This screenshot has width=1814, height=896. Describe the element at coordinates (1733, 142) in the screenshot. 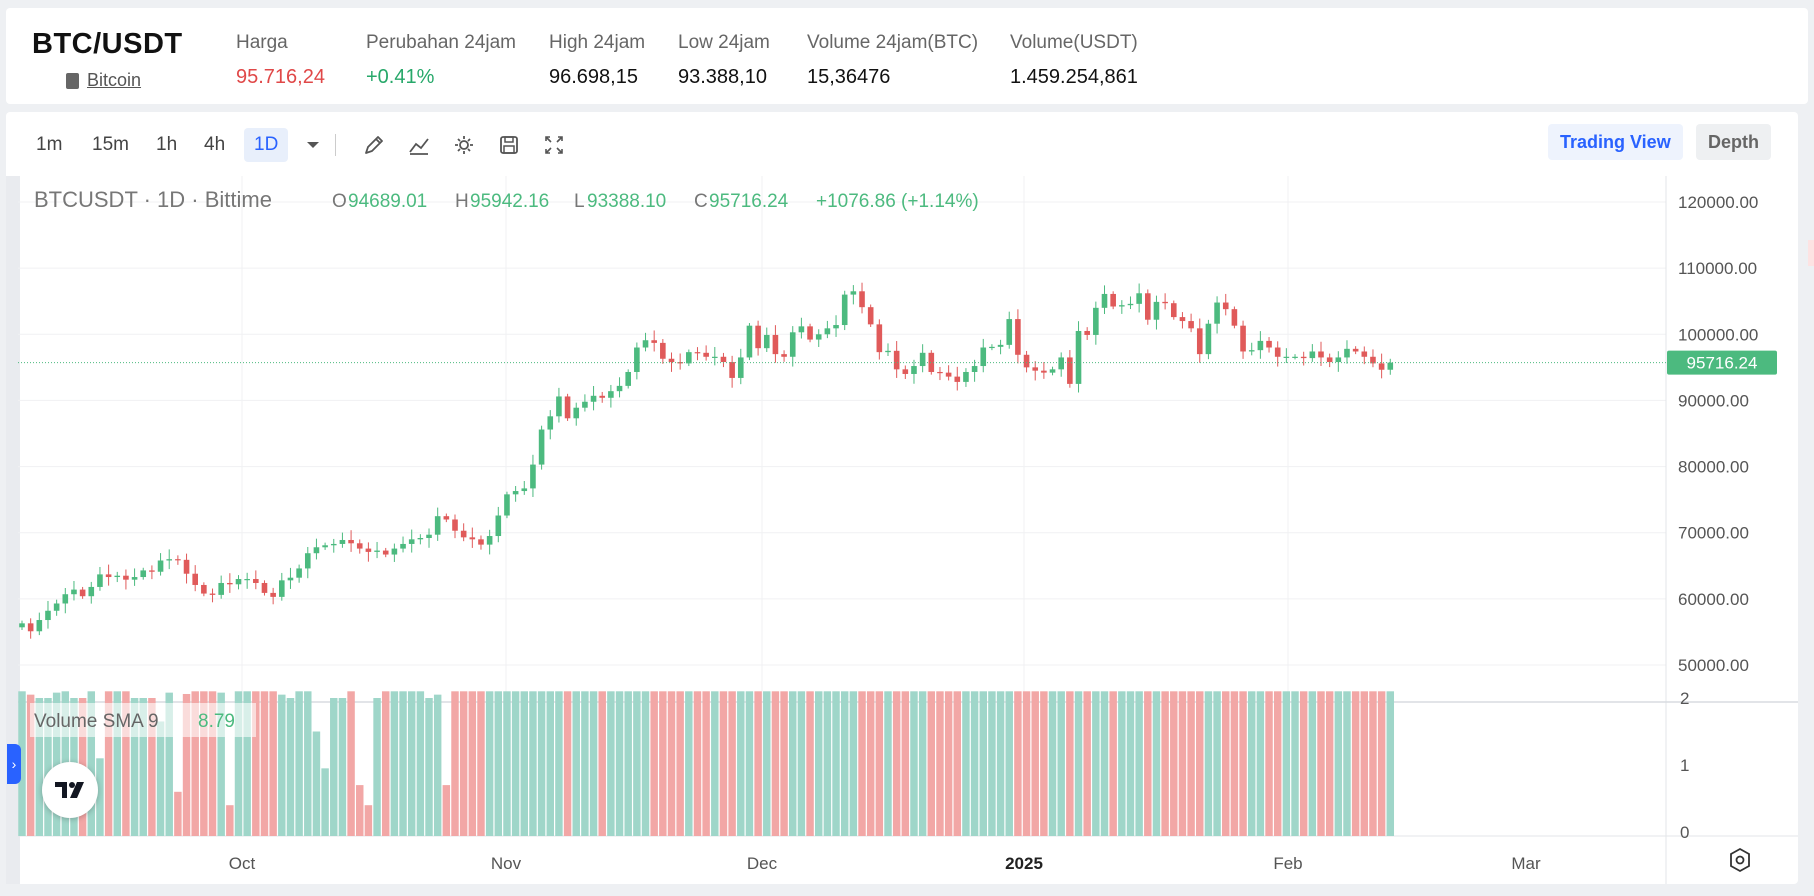

I see `depth-button: Depth` at that location.